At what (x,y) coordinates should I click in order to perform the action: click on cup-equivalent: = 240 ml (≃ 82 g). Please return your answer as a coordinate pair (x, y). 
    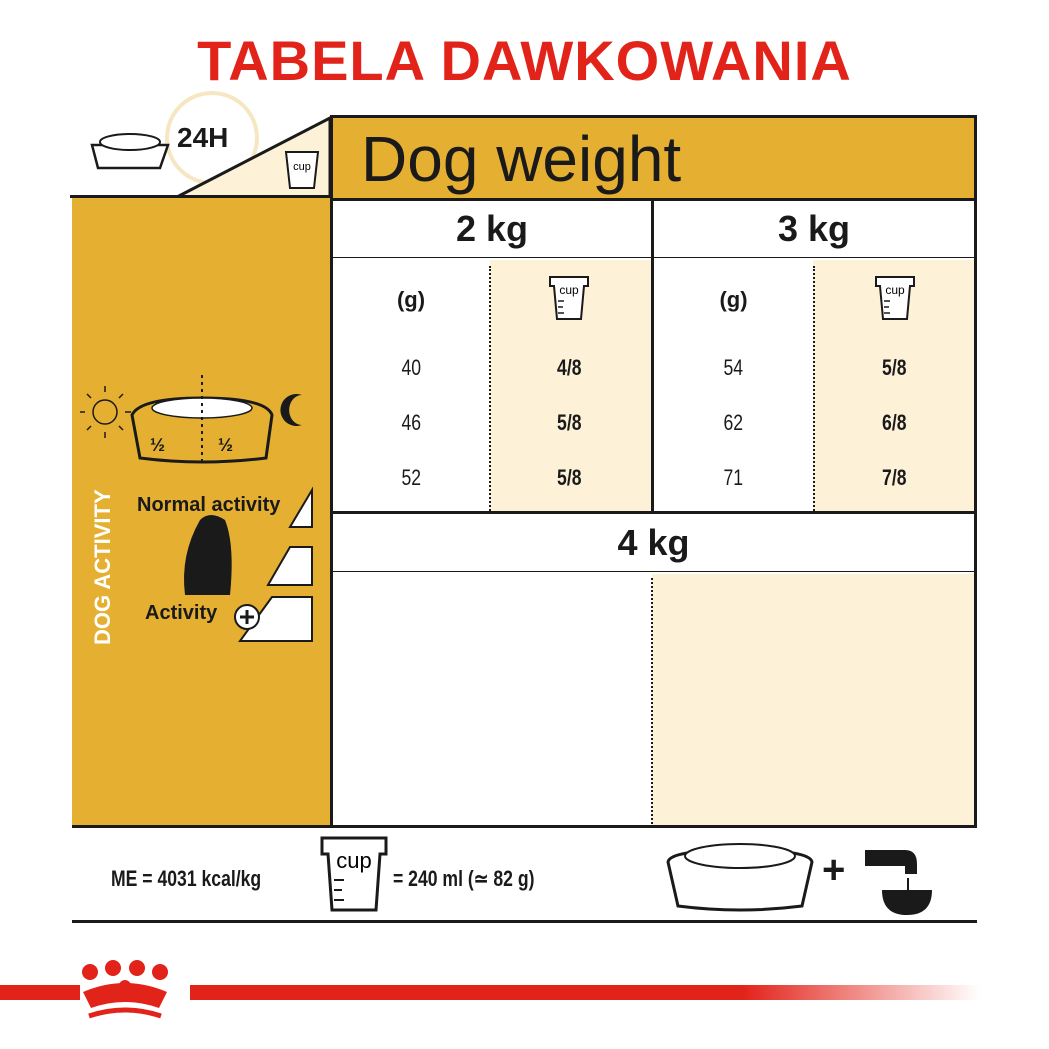
    Looking at the image, I should click on (464, 878).